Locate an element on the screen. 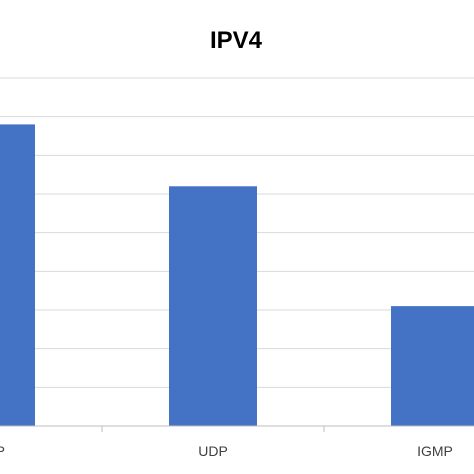  bar-igmp is located at coordinates (432, 366).